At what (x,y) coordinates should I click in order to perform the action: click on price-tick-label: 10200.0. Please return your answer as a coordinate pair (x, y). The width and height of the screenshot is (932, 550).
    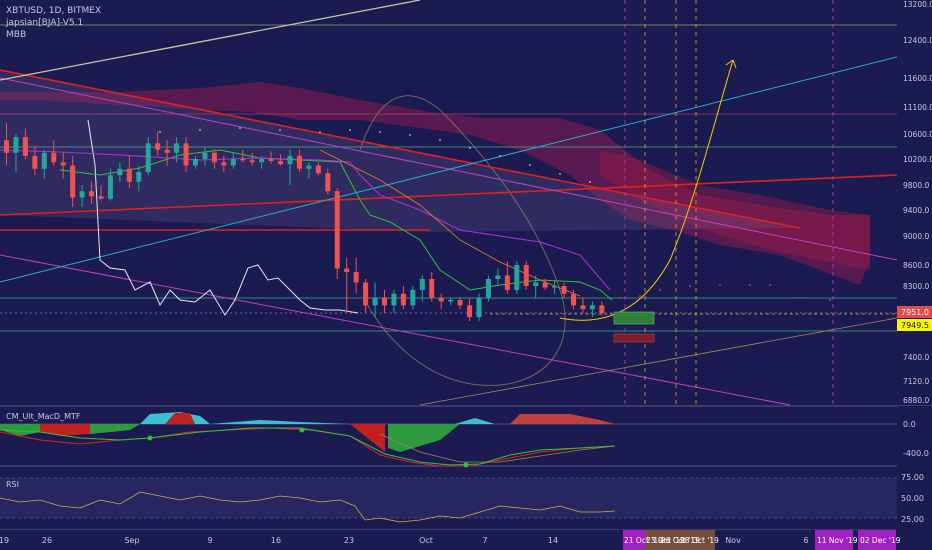
    Looking at the image, I should click on (917, 159).